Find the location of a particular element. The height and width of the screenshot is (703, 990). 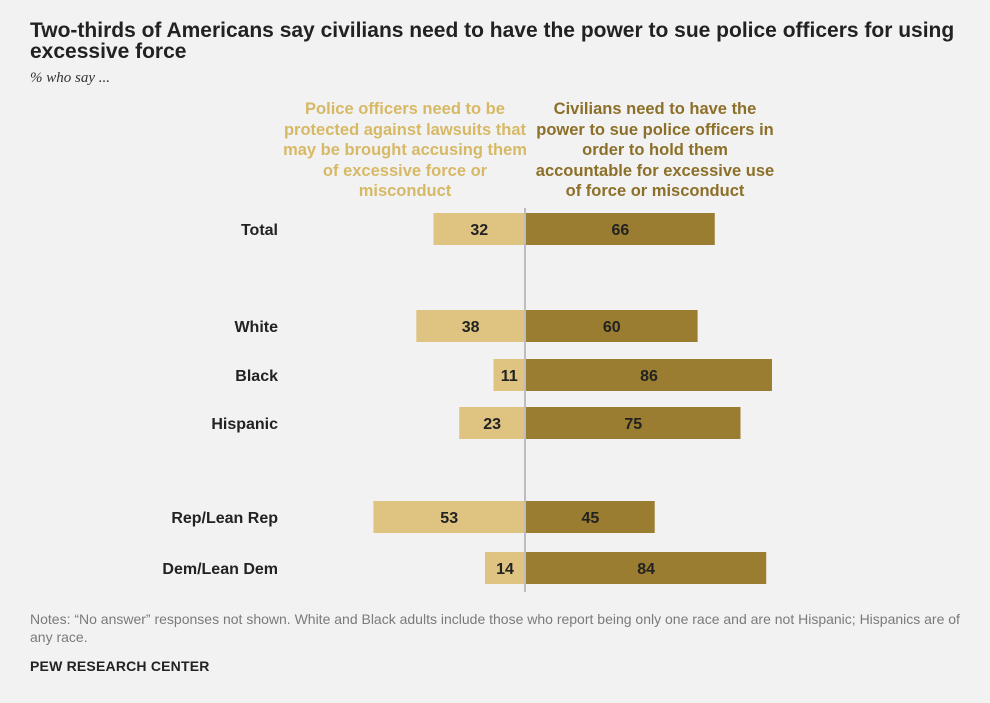

bar-value-label: 86 is located at coordinates (649, 376).